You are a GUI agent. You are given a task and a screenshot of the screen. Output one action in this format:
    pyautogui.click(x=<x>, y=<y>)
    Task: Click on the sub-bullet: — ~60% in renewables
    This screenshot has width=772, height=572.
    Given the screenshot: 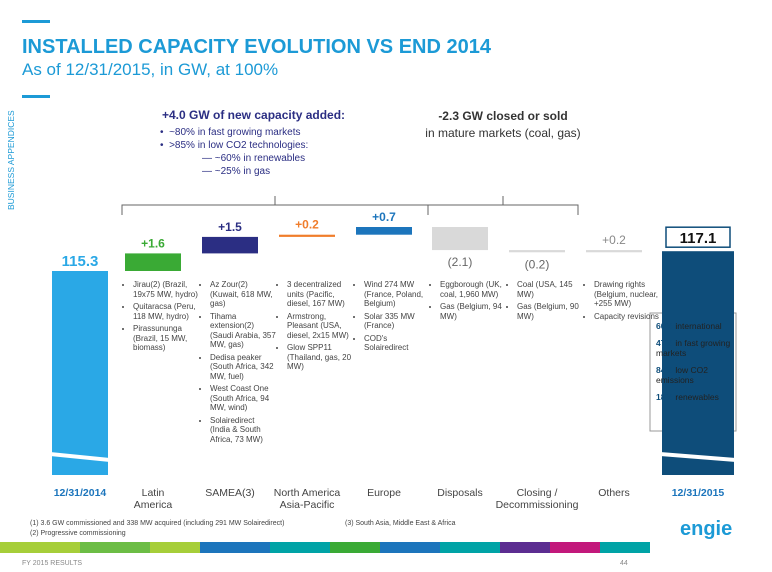 What is the action you would take?
    pyautogui.click(x=254, y=158)
    